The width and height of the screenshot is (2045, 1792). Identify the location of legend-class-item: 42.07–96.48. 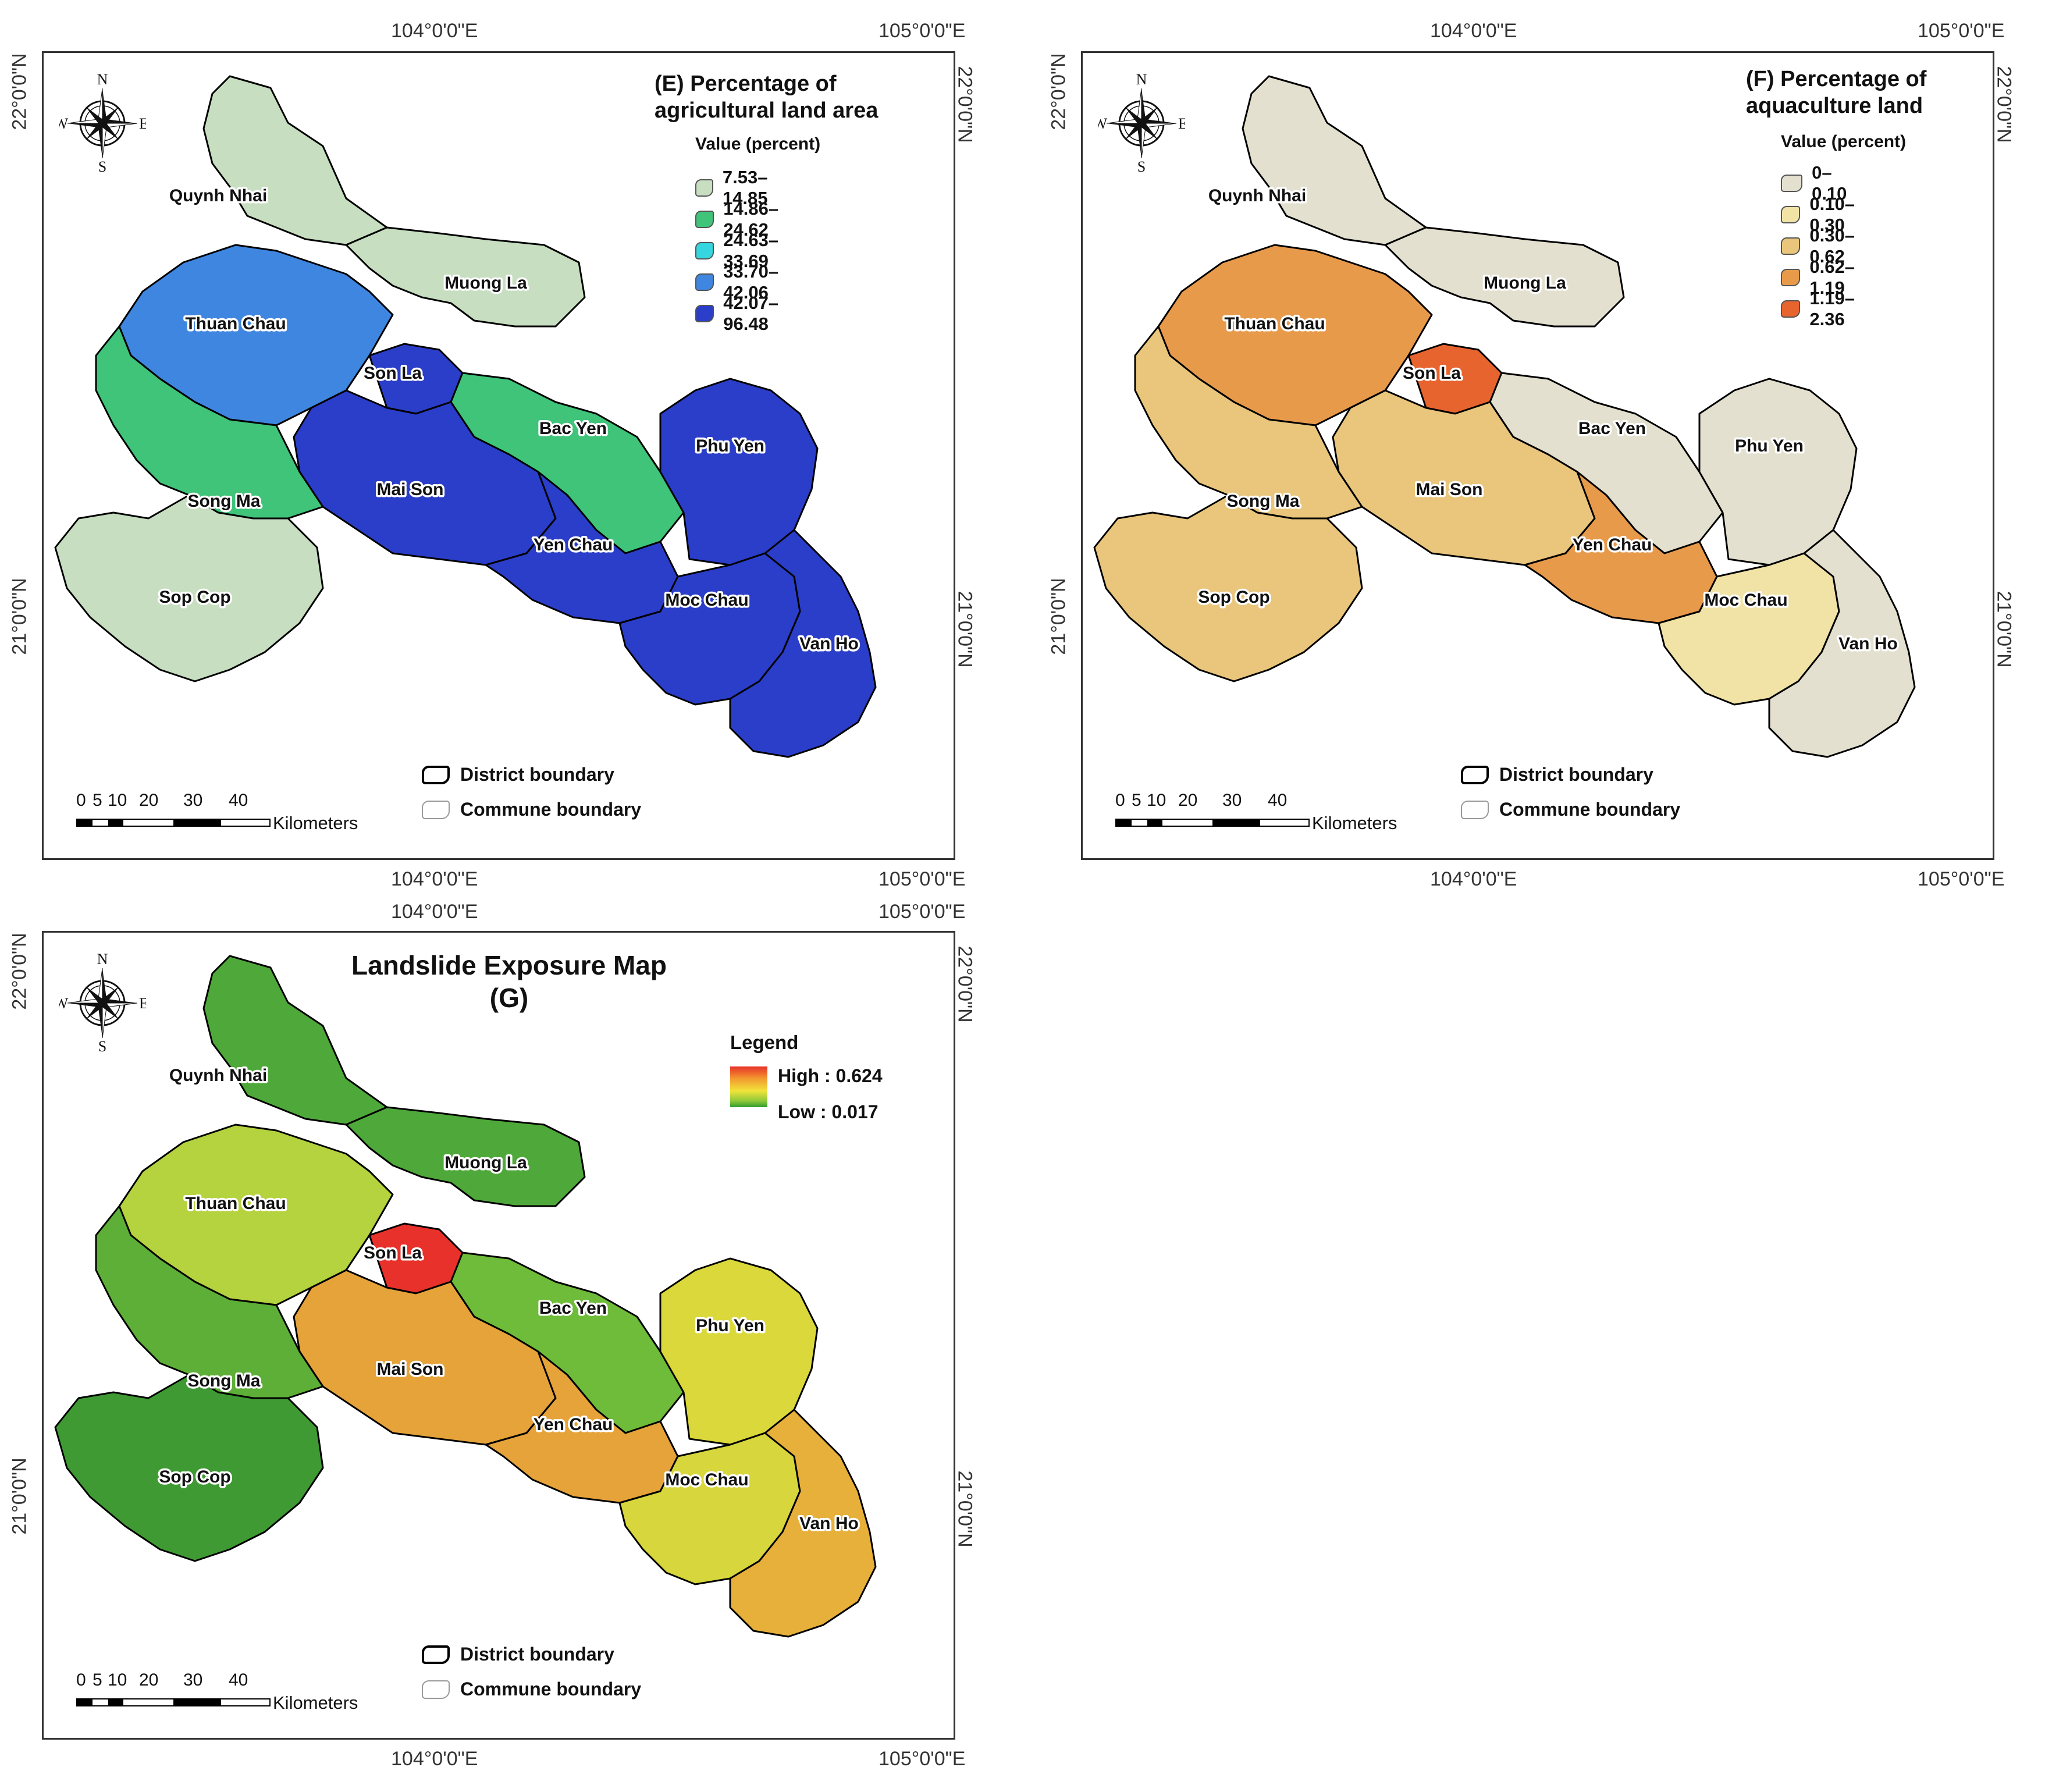
(741, 314).